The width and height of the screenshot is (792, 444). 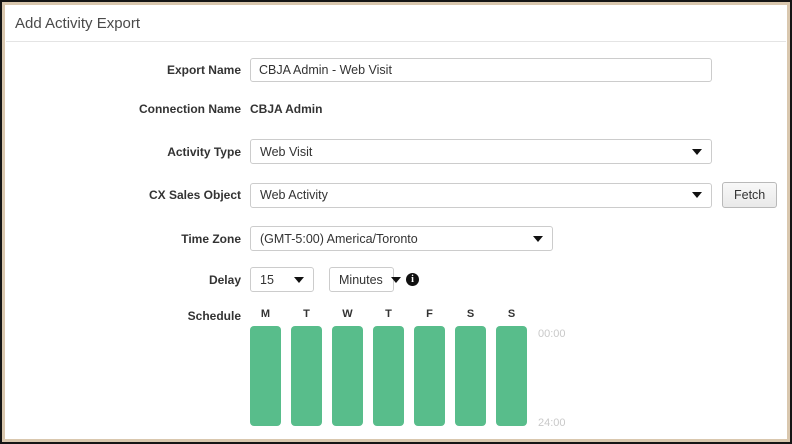 What do you see at coordinates (194, 195) in the screenshot?
I see `cx-sales-object-label: CX Sales Object` at bounding box center [194, 195].